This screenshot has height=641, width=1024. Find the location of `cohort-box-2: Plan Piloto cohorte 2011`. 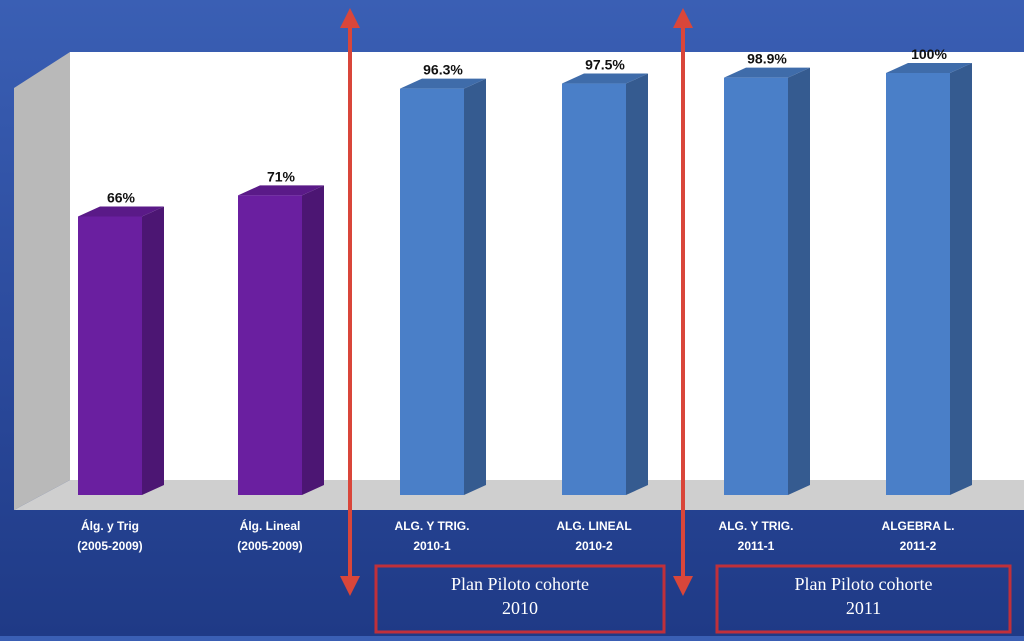

cohort-box-2: Plan Piloto cohorte 2011 is located at coordinates (863, 599).